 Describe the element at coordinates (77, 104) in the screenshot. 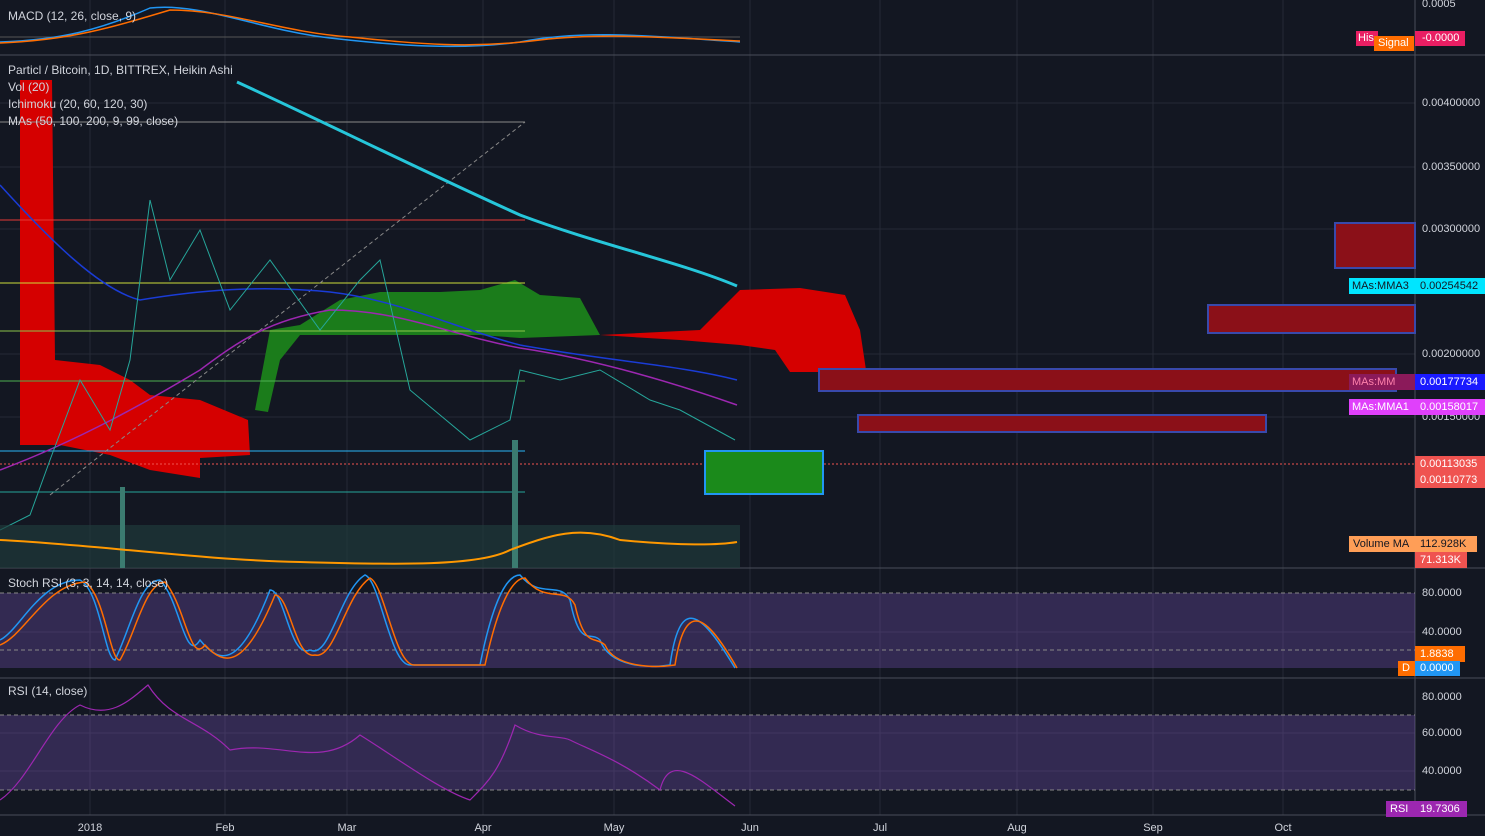

I see `ichimoku-label: Ichimoku (20, 60, 120, 30)` at that location.